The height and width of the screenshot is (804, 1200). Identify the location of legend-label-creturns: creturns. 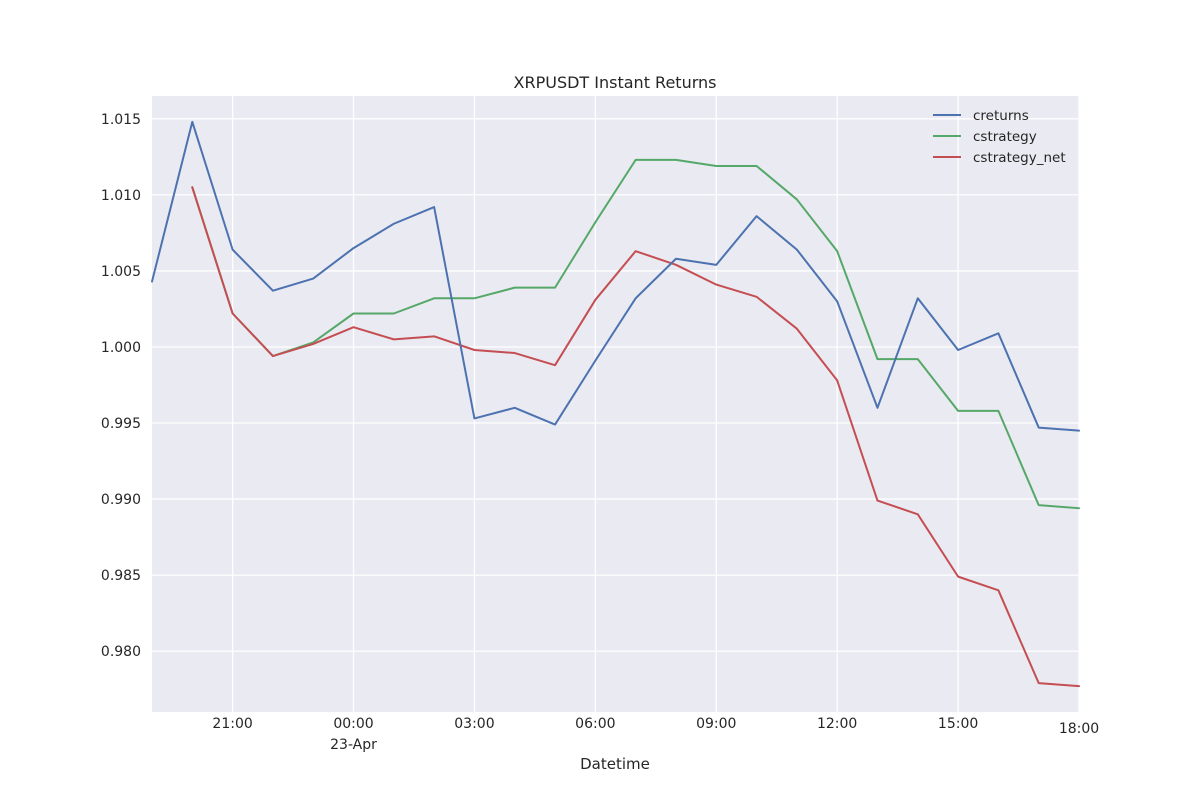
(1001, 116).